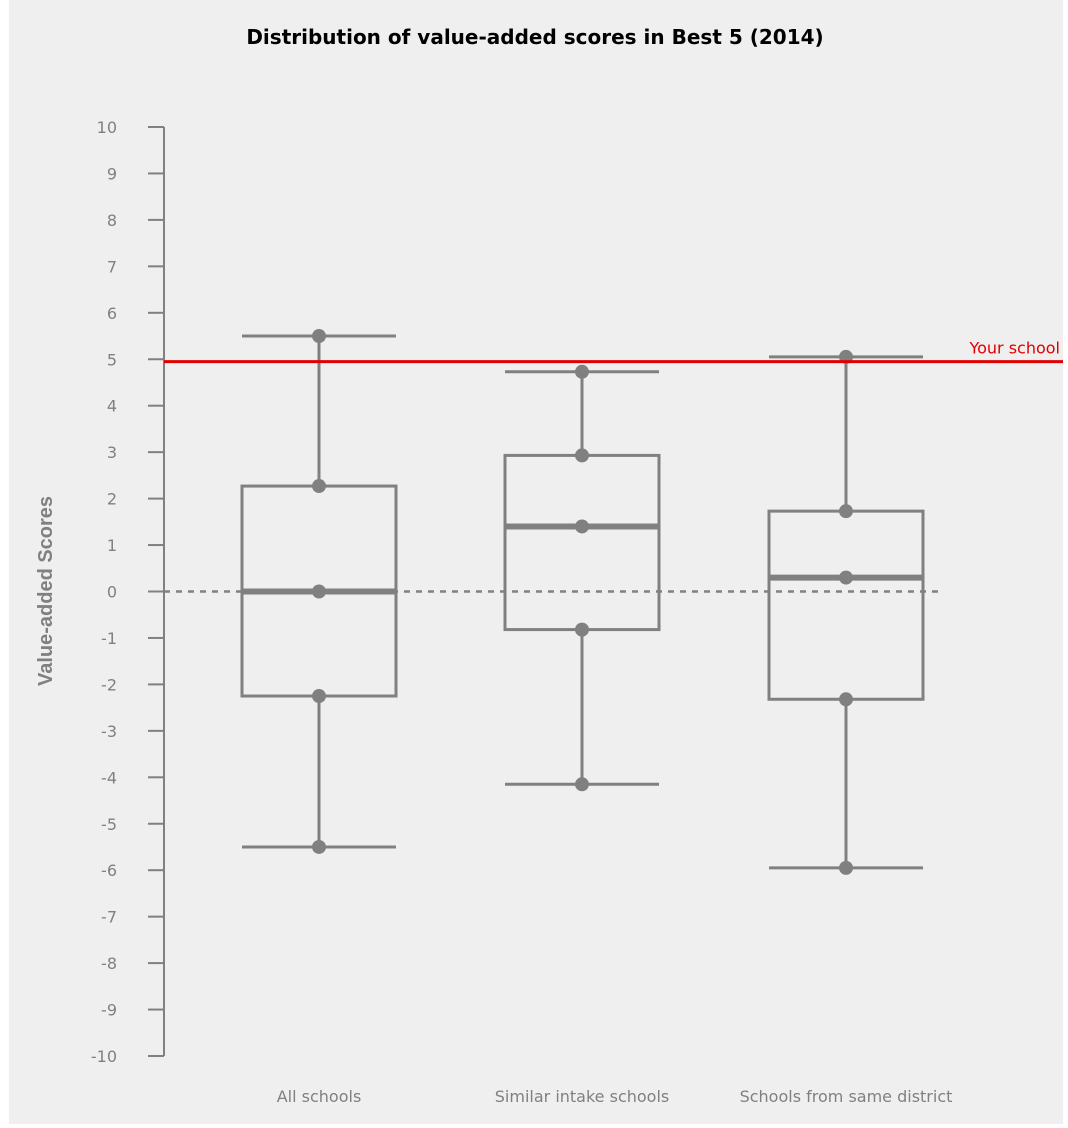 Image resolution: width=1068 pixels, height=1128 pixels. What do you see at coordinates (112, 220) in the screenshot?
I see `y-tick-label: 8` at bounding box center [112, 220].